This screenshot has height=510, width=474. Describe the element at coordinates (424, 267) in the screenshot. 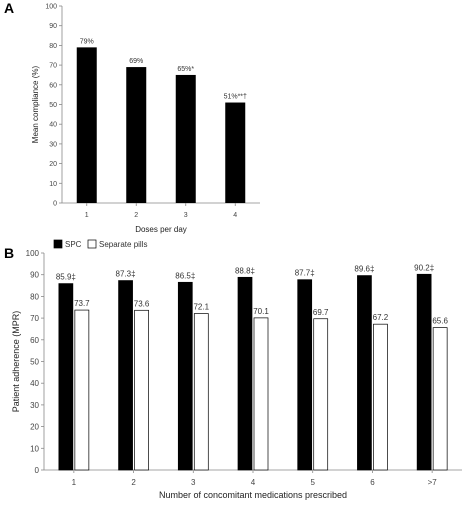

I see `data-label: 90.2‡` at that location.